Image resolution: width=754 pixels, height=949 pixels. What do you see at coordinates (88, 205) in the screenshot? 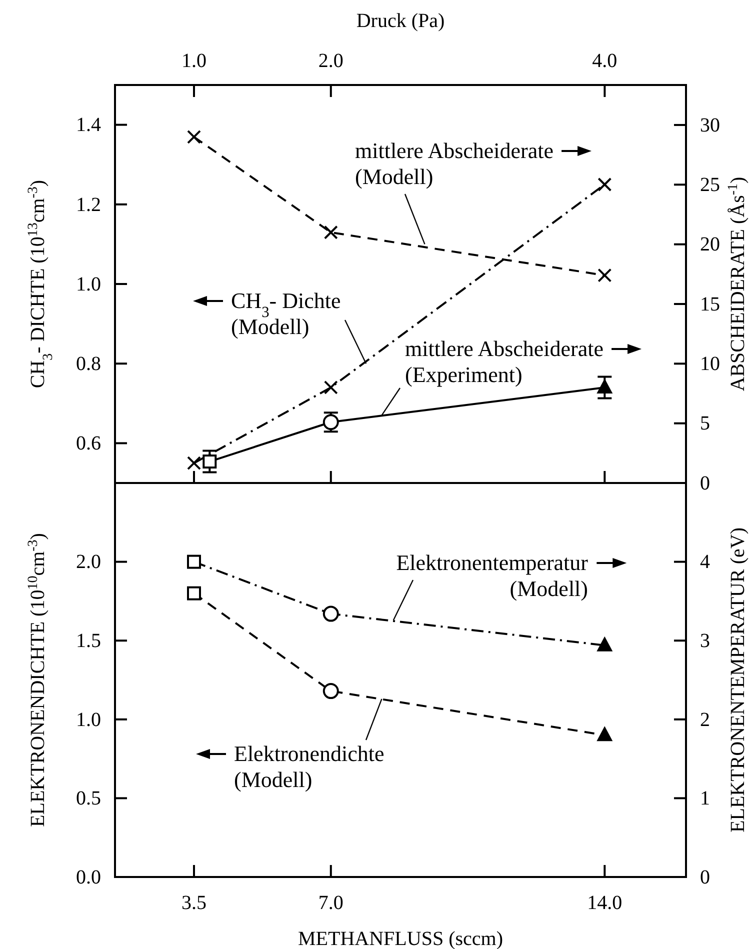
I see `y-tick-label: 1.2` at bounding box center [88, 205].